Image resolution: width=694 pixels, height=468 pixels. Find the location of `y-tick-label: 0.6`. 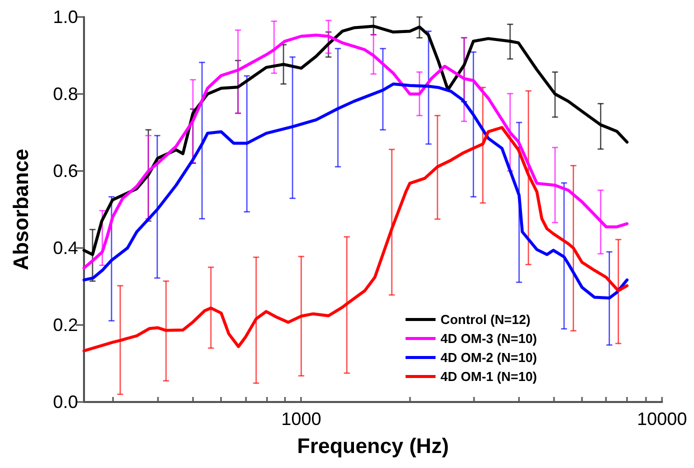

y-tick-label: 0.6 is located at coordinates (65, 171).